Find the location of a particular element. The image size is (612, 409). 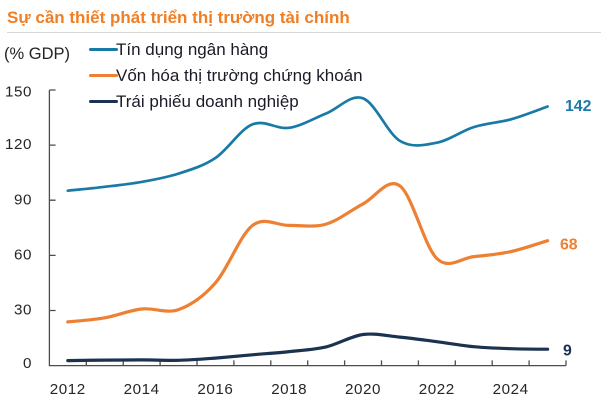

svg-text: 150 is located at coordinates (18, 92).